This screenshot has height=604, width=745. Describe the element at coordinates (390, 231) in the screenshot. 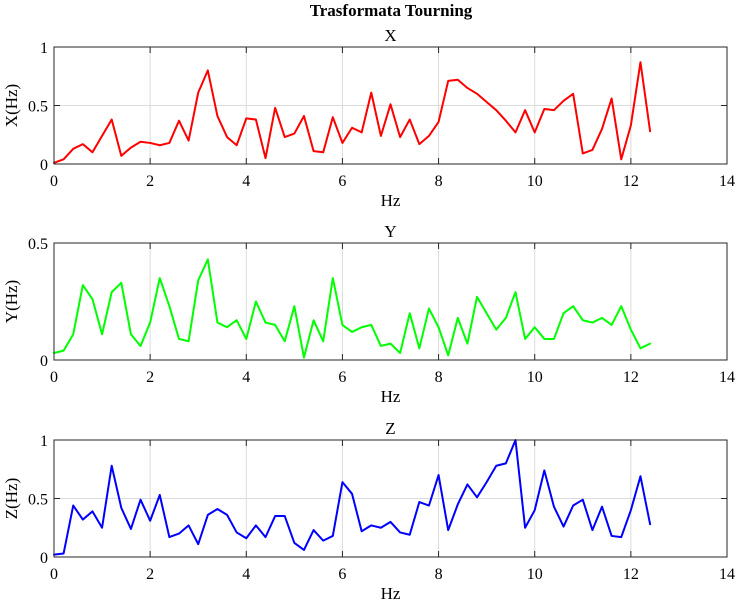

I see `panel-2-title: Y` at that location.